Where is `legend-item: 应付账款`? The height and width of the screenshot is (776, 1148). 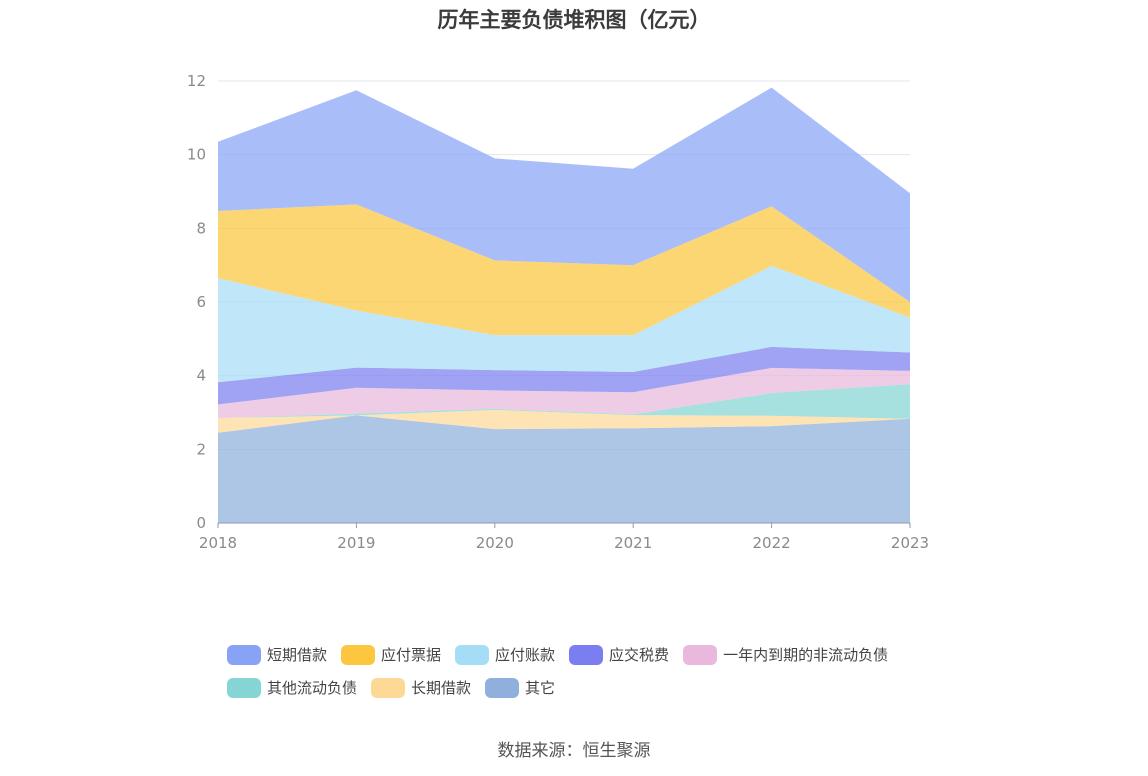
legend-item: 应付账款 is located at coordinates (505, 654).